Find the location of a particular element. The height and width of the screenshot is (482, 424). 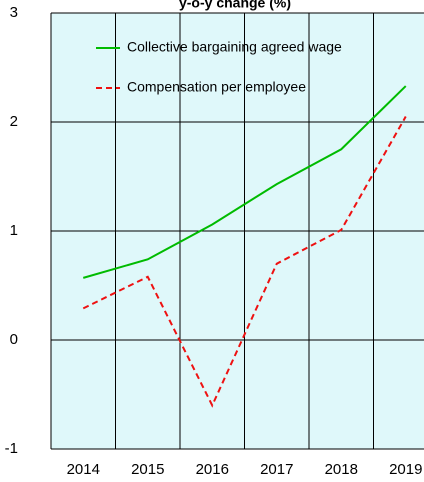

legend-label: Compensation per employee is located at coordinates (216, 87).